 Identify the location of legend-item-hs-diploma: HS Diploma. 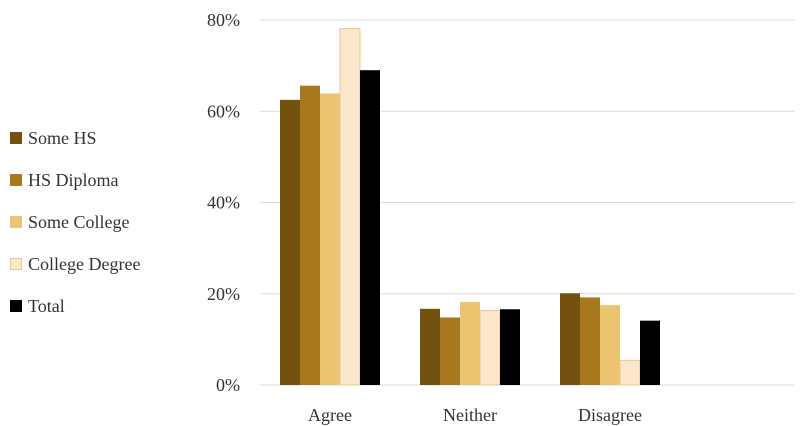
(75, 180).